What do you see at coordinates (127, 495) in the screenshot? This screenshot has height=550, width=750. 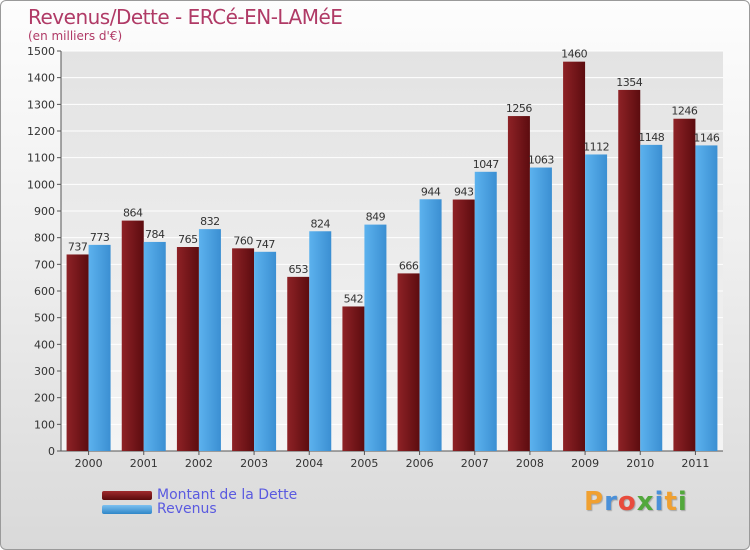 I see `legend-swatch-dette` at bounding box center [127, 495].